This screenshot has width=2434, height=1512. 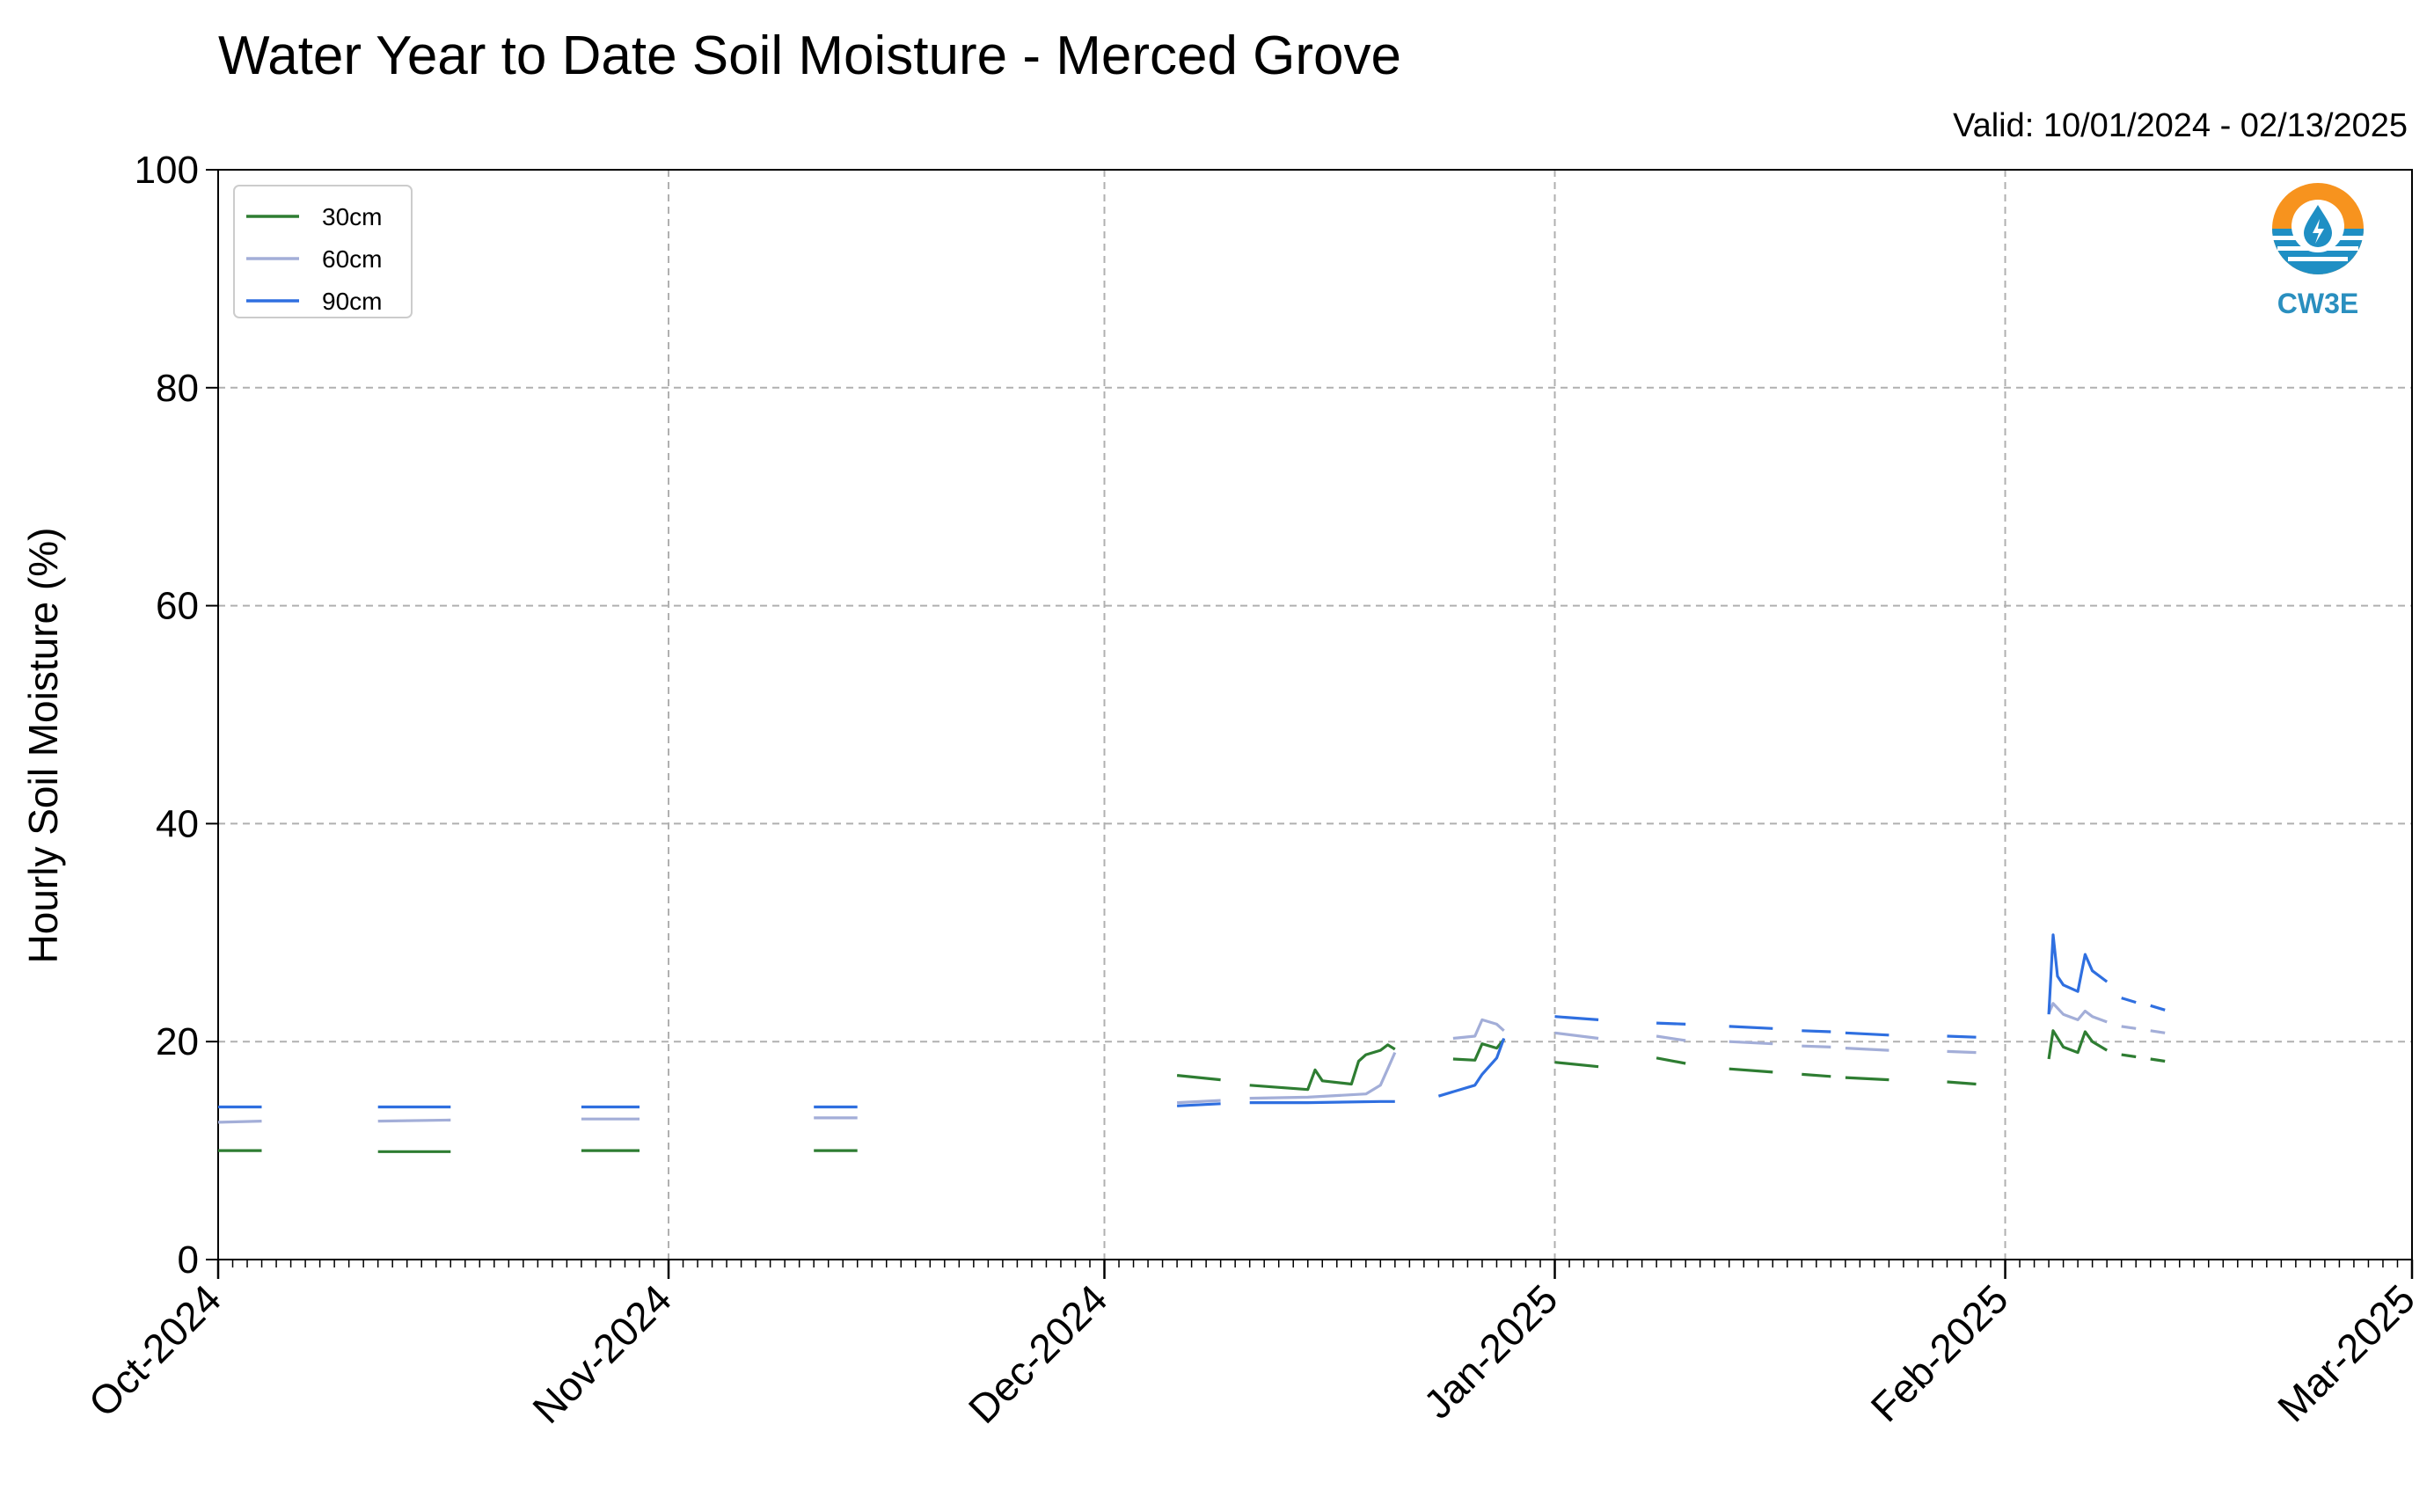 I want to click on x-tick-label: Dec-2024, so click(x=1038, y=1353).